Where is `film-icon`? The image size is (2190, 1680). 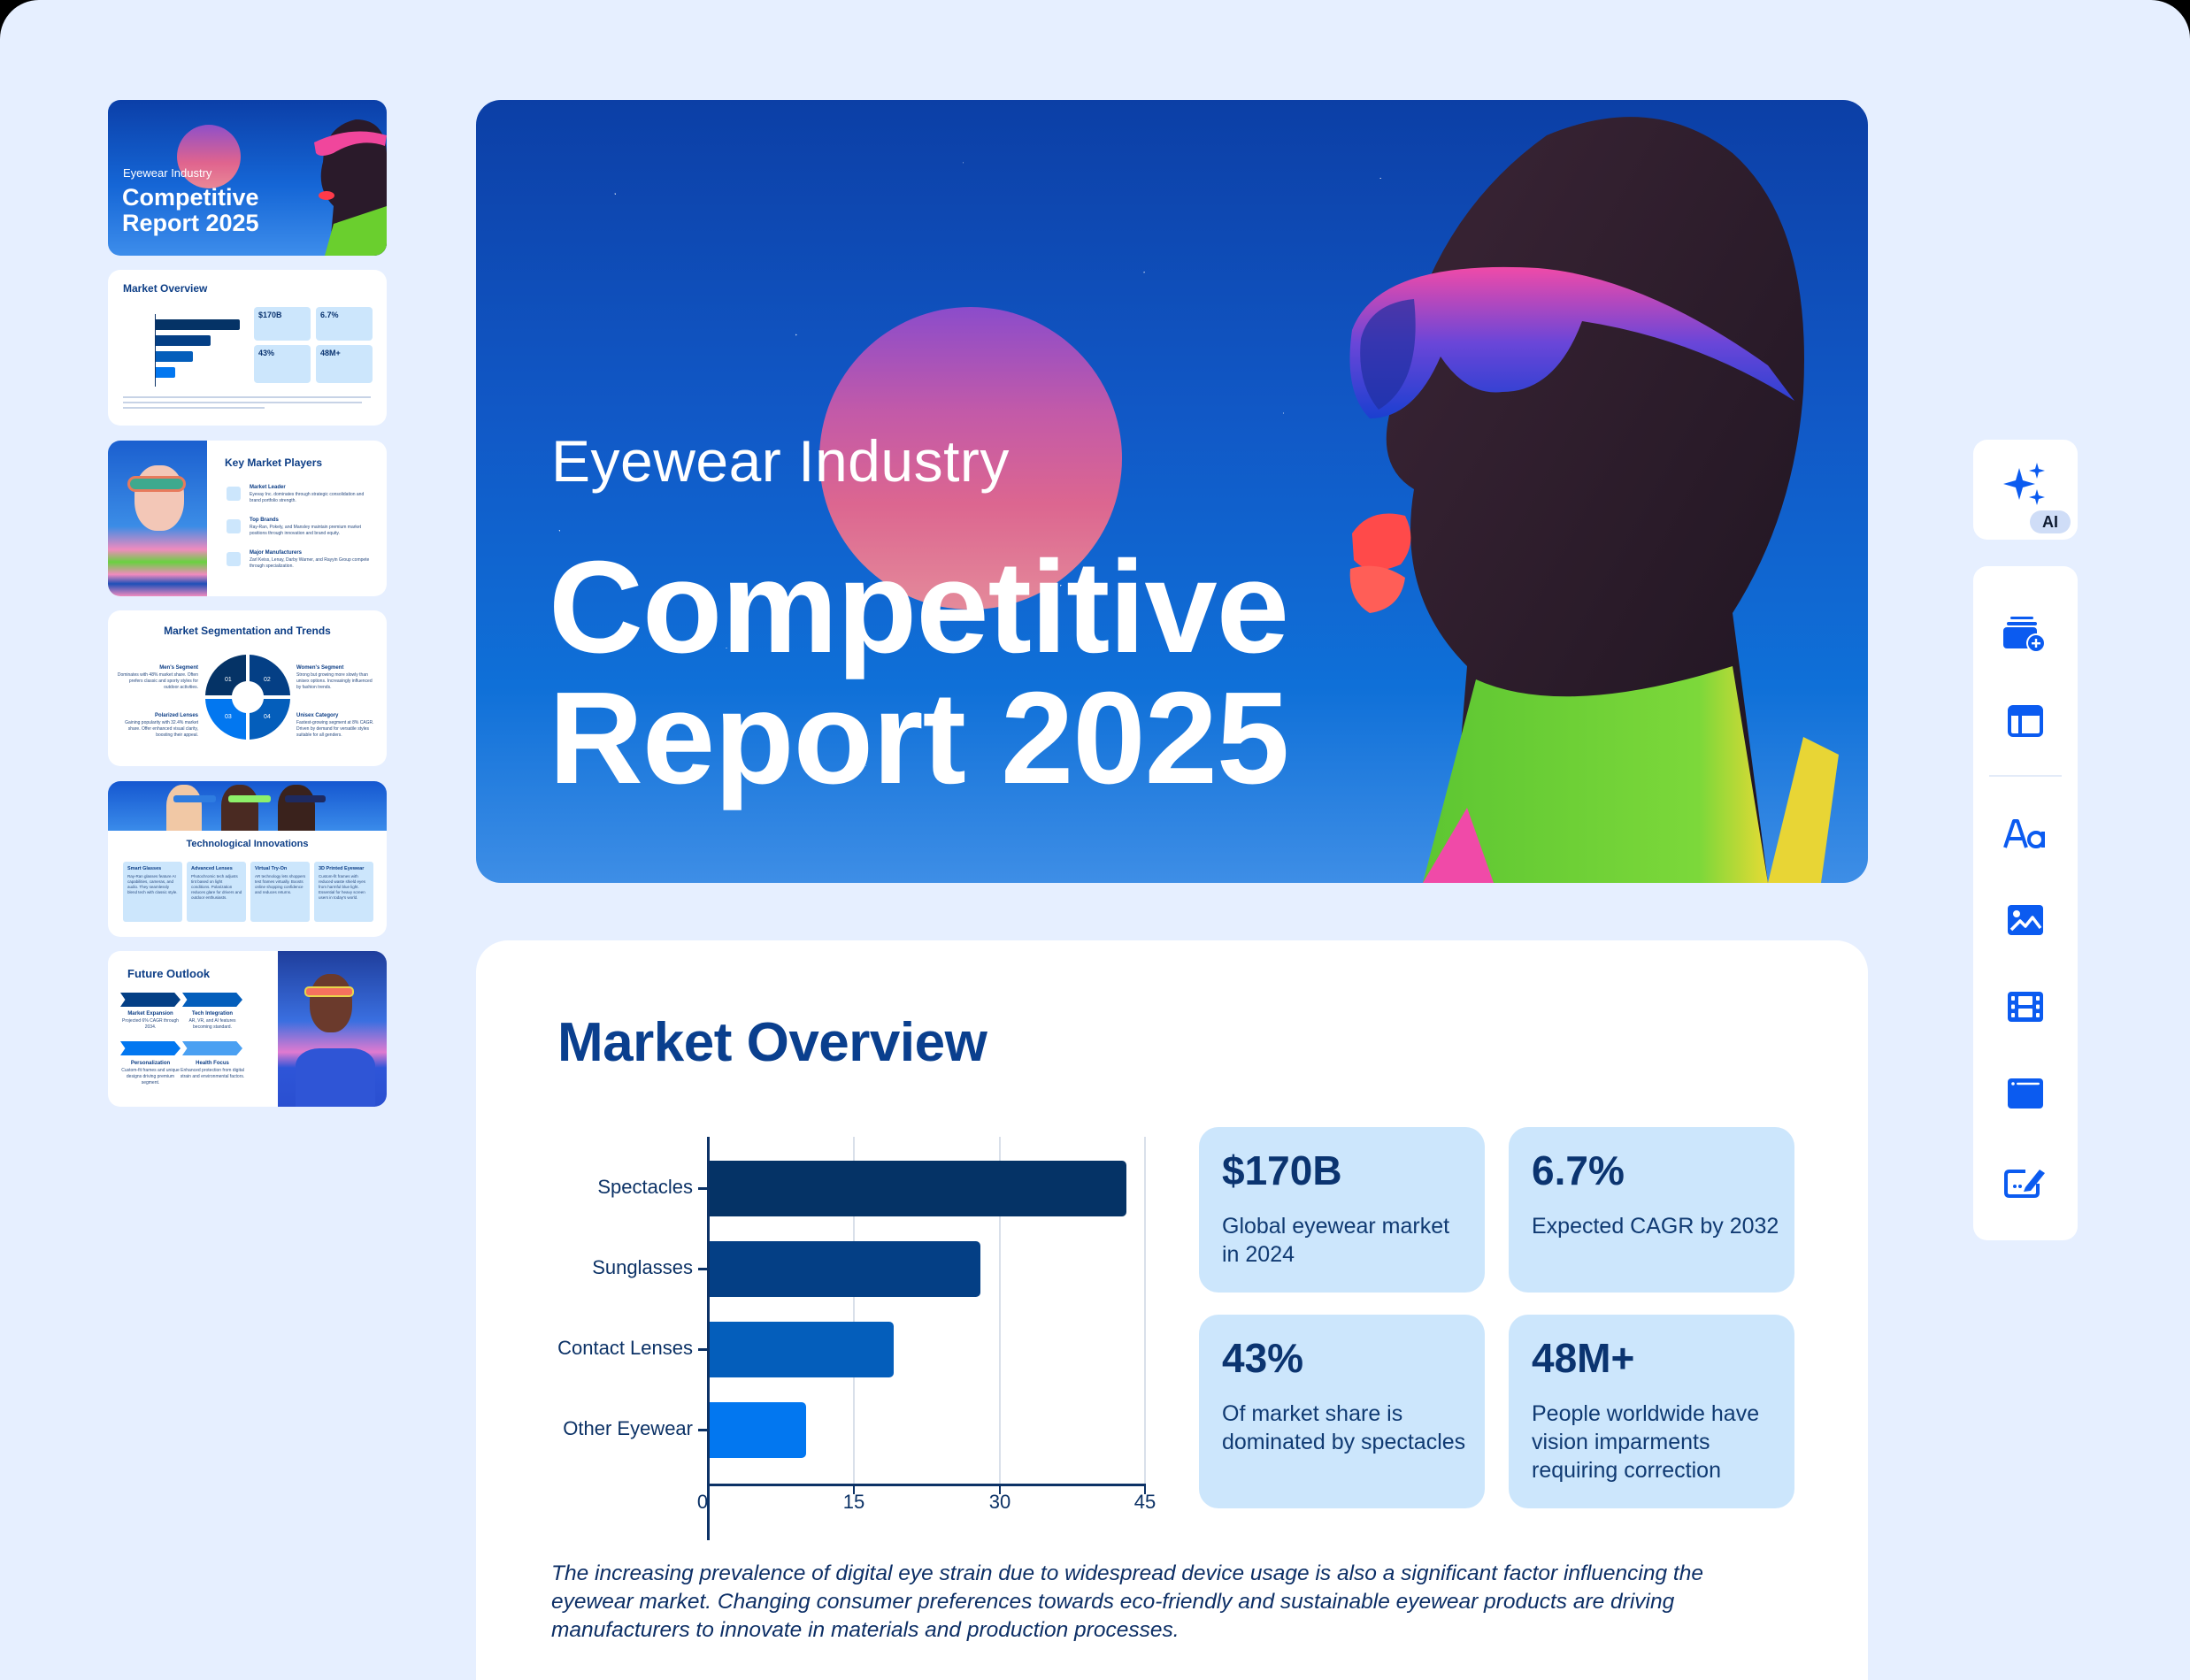
film-icon is located at coordinates (2025, 1007).